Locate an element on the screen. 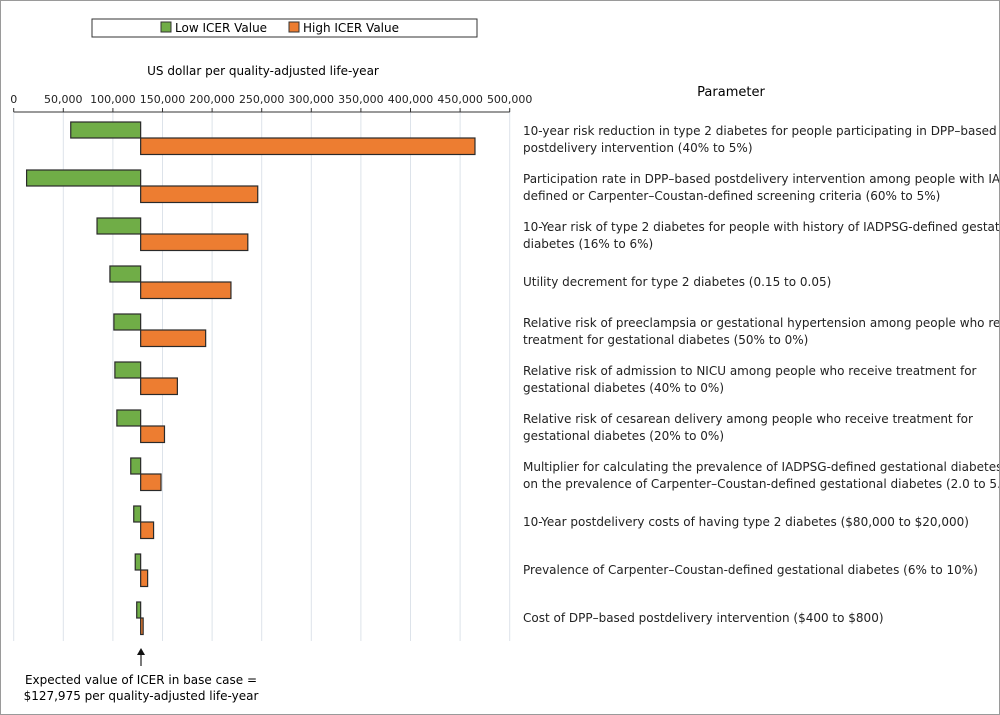 The height and width of the screenshot is (715, 1000). parameter-label: gestational diabetes (20% to 0%) is located at coordinates (623, 436).